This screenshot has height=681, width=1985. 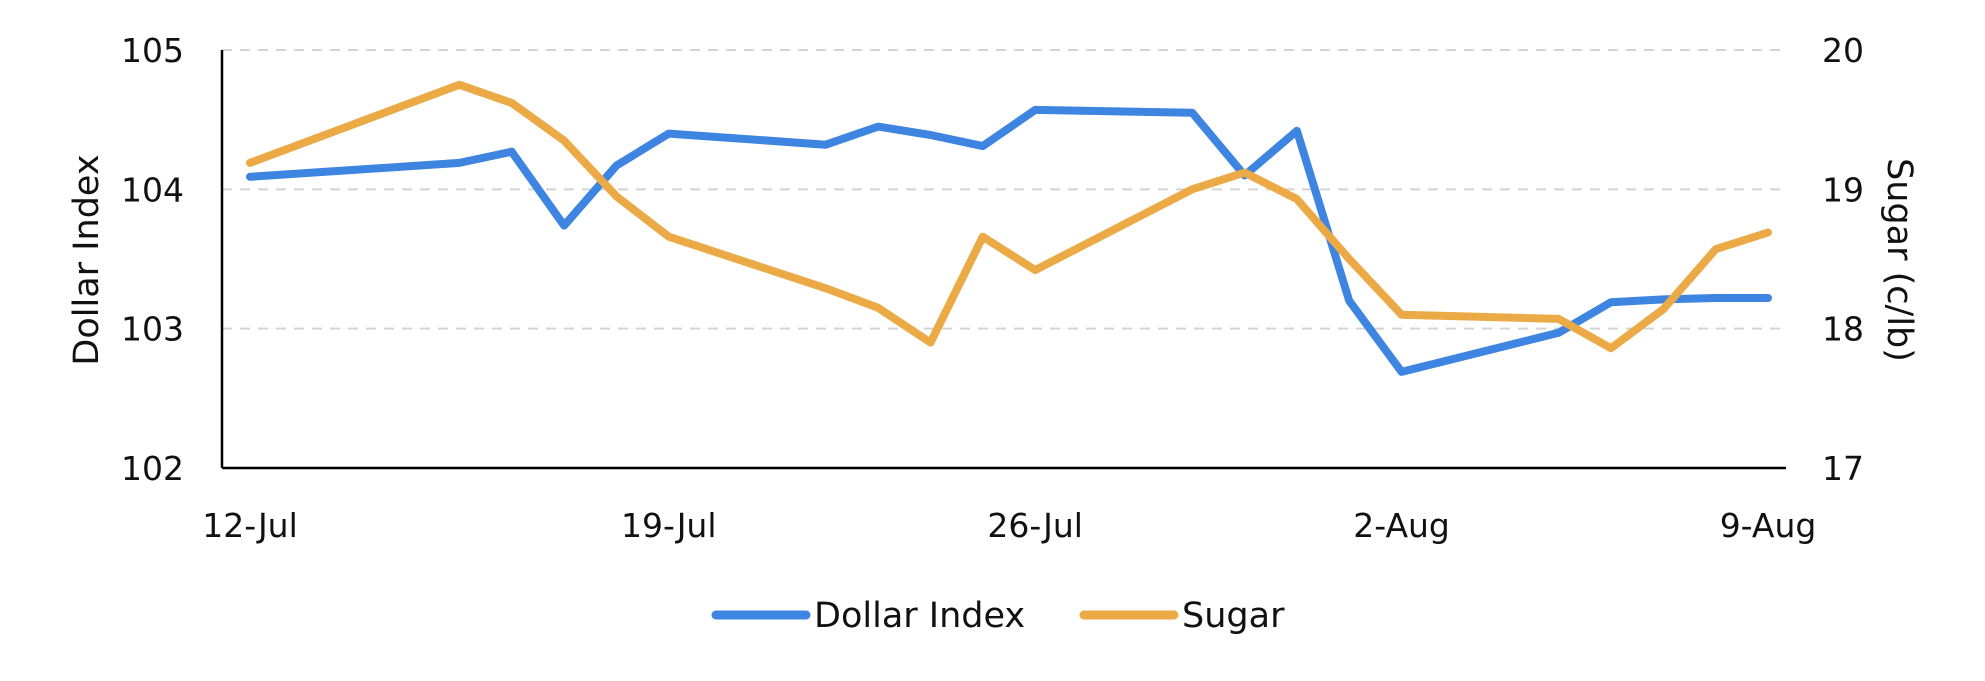 I want to click on x-tick-label: 19-Jul, so click(x=669, y=525).